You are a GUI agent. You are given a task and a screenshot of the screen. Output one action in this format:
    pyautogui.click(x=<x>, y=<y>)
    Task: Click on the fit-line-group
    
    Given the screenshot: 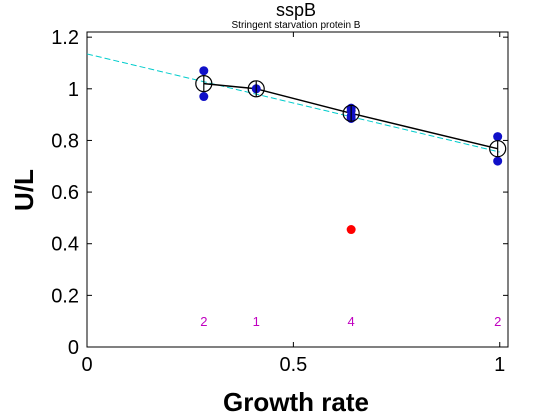 What is the action you would take?
    pyautogui.click(x=350, y=116)
    